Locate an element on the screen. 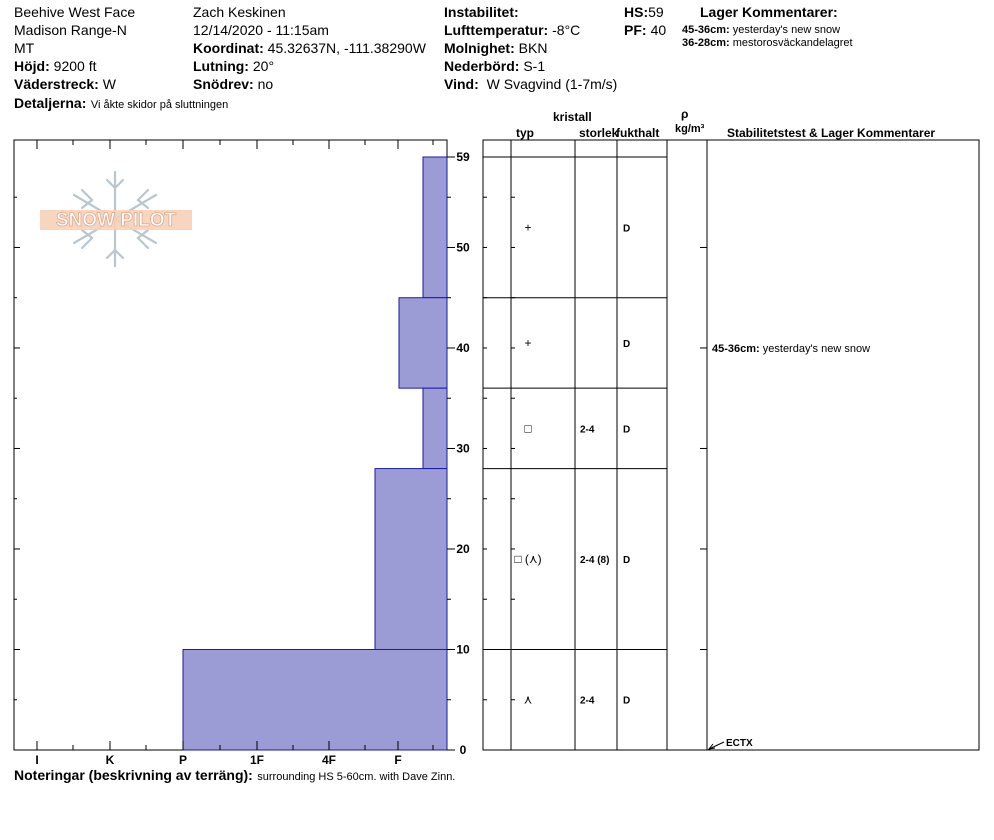  wind-label: Vind: is located at coordinates (461, 84).